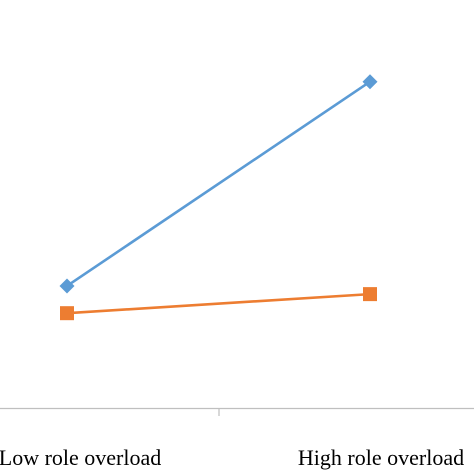 The height and width of the screenshot is (474, 474). What do you see at coordinates (381, 457) in the screenshot?
I see `x-tick-label-2: High role overload` at bounding box center [381, 457].